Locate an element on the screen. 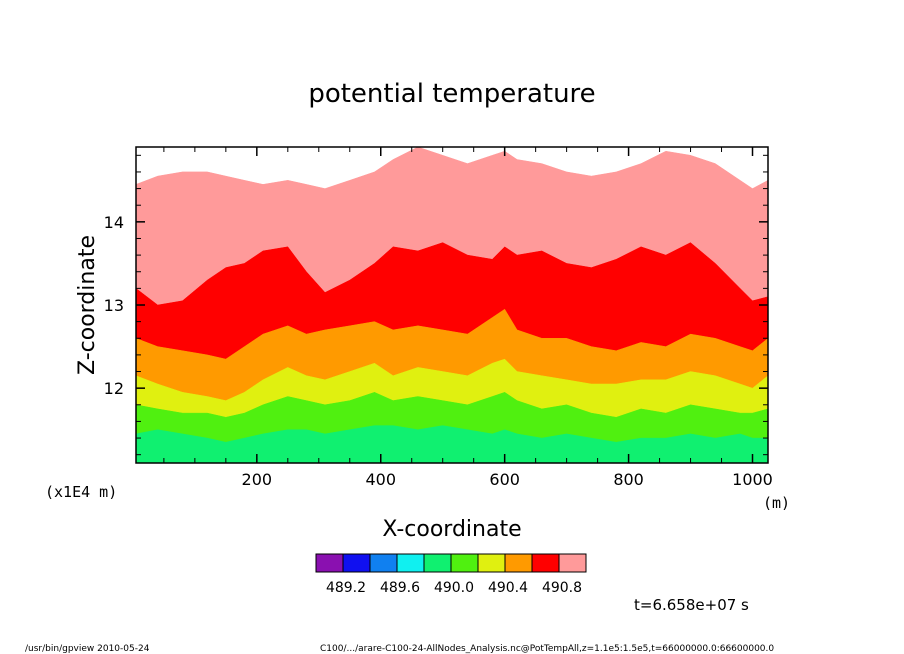 This screenshot has height=654, width=904. colorbar-label: 490.4 is located at coordinates (508, 588).